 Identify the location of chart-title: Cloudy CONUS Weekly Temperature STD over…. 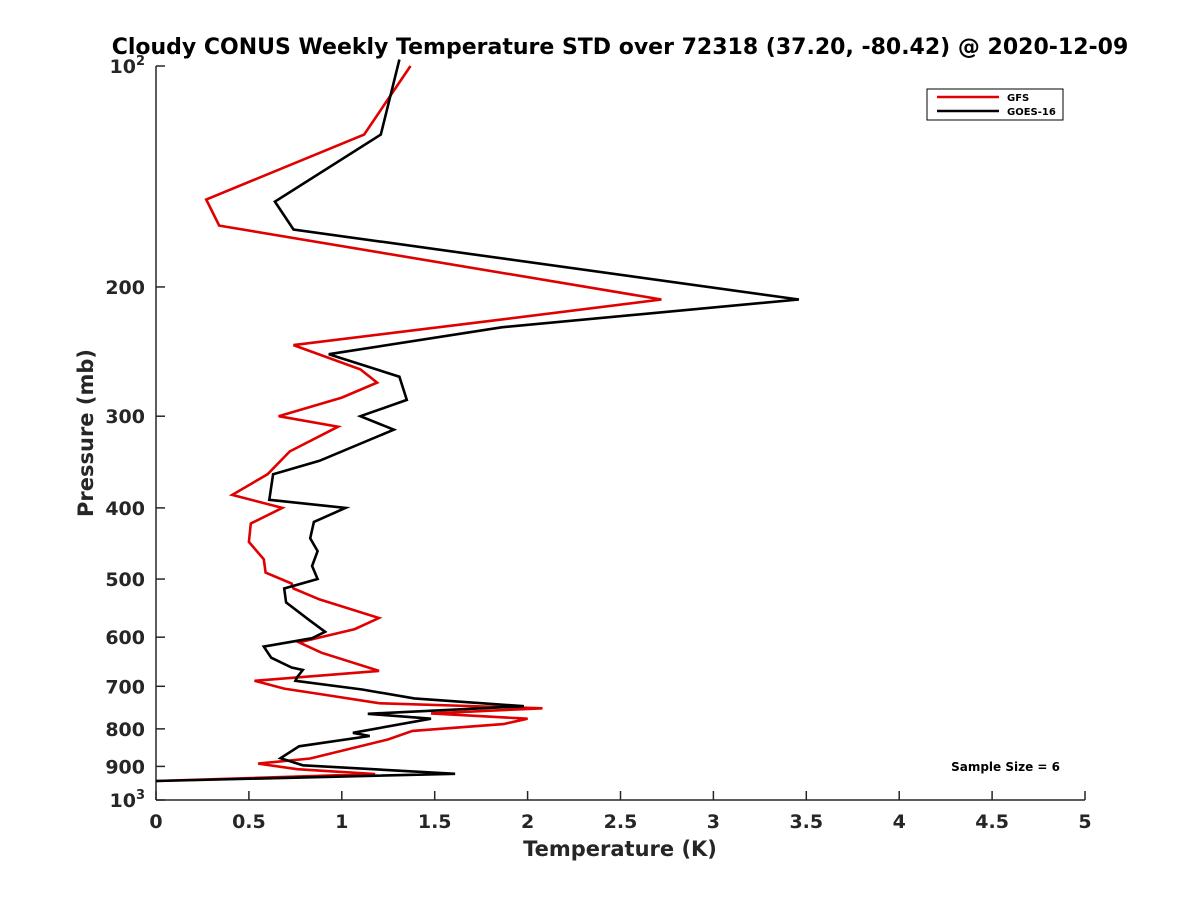
(620, 47).